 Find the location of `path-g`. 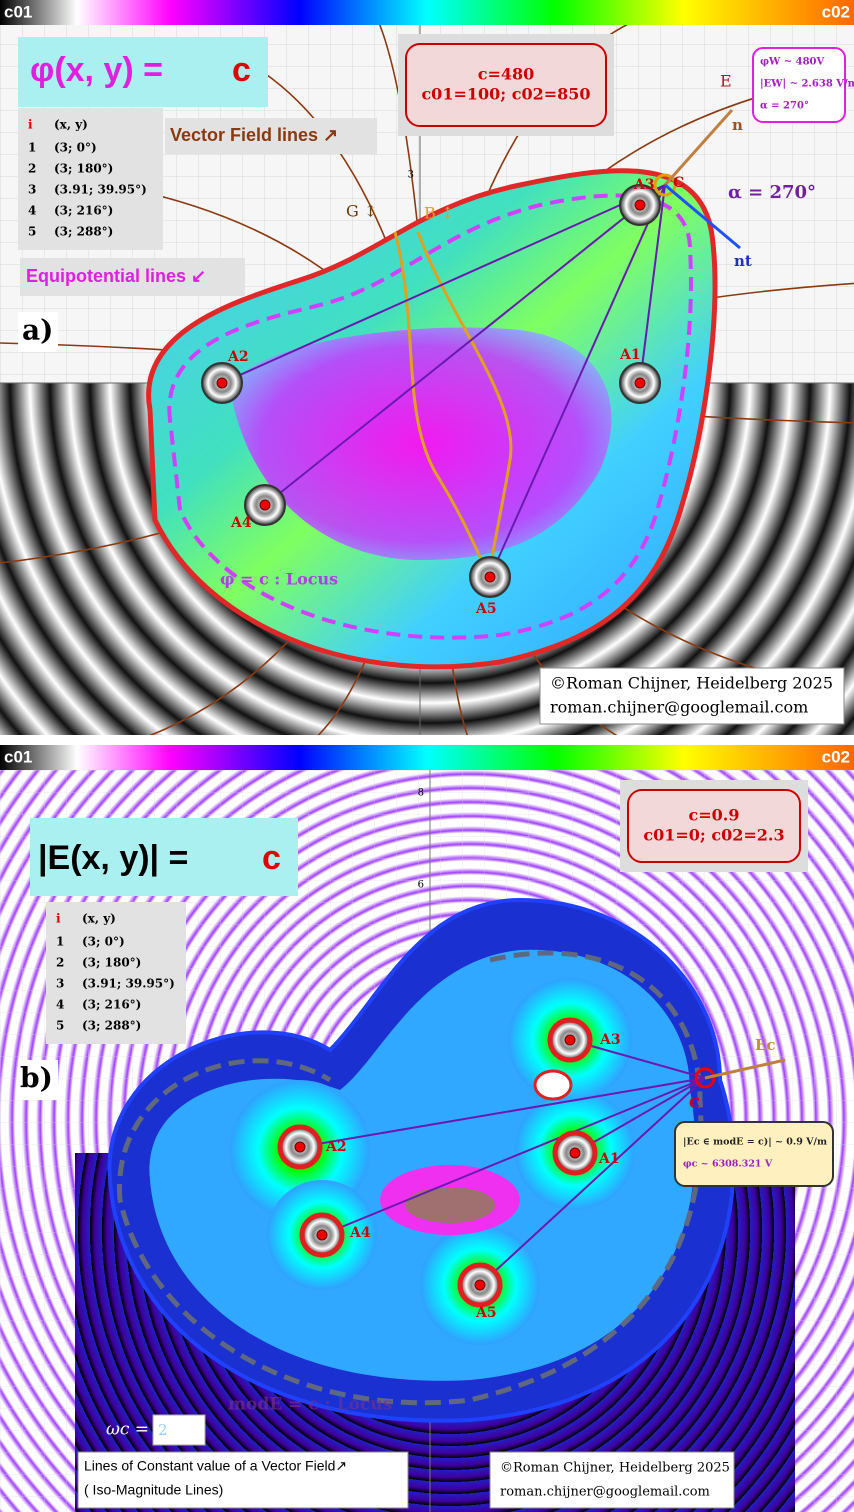

path-g is located at coordinates (442, 404).